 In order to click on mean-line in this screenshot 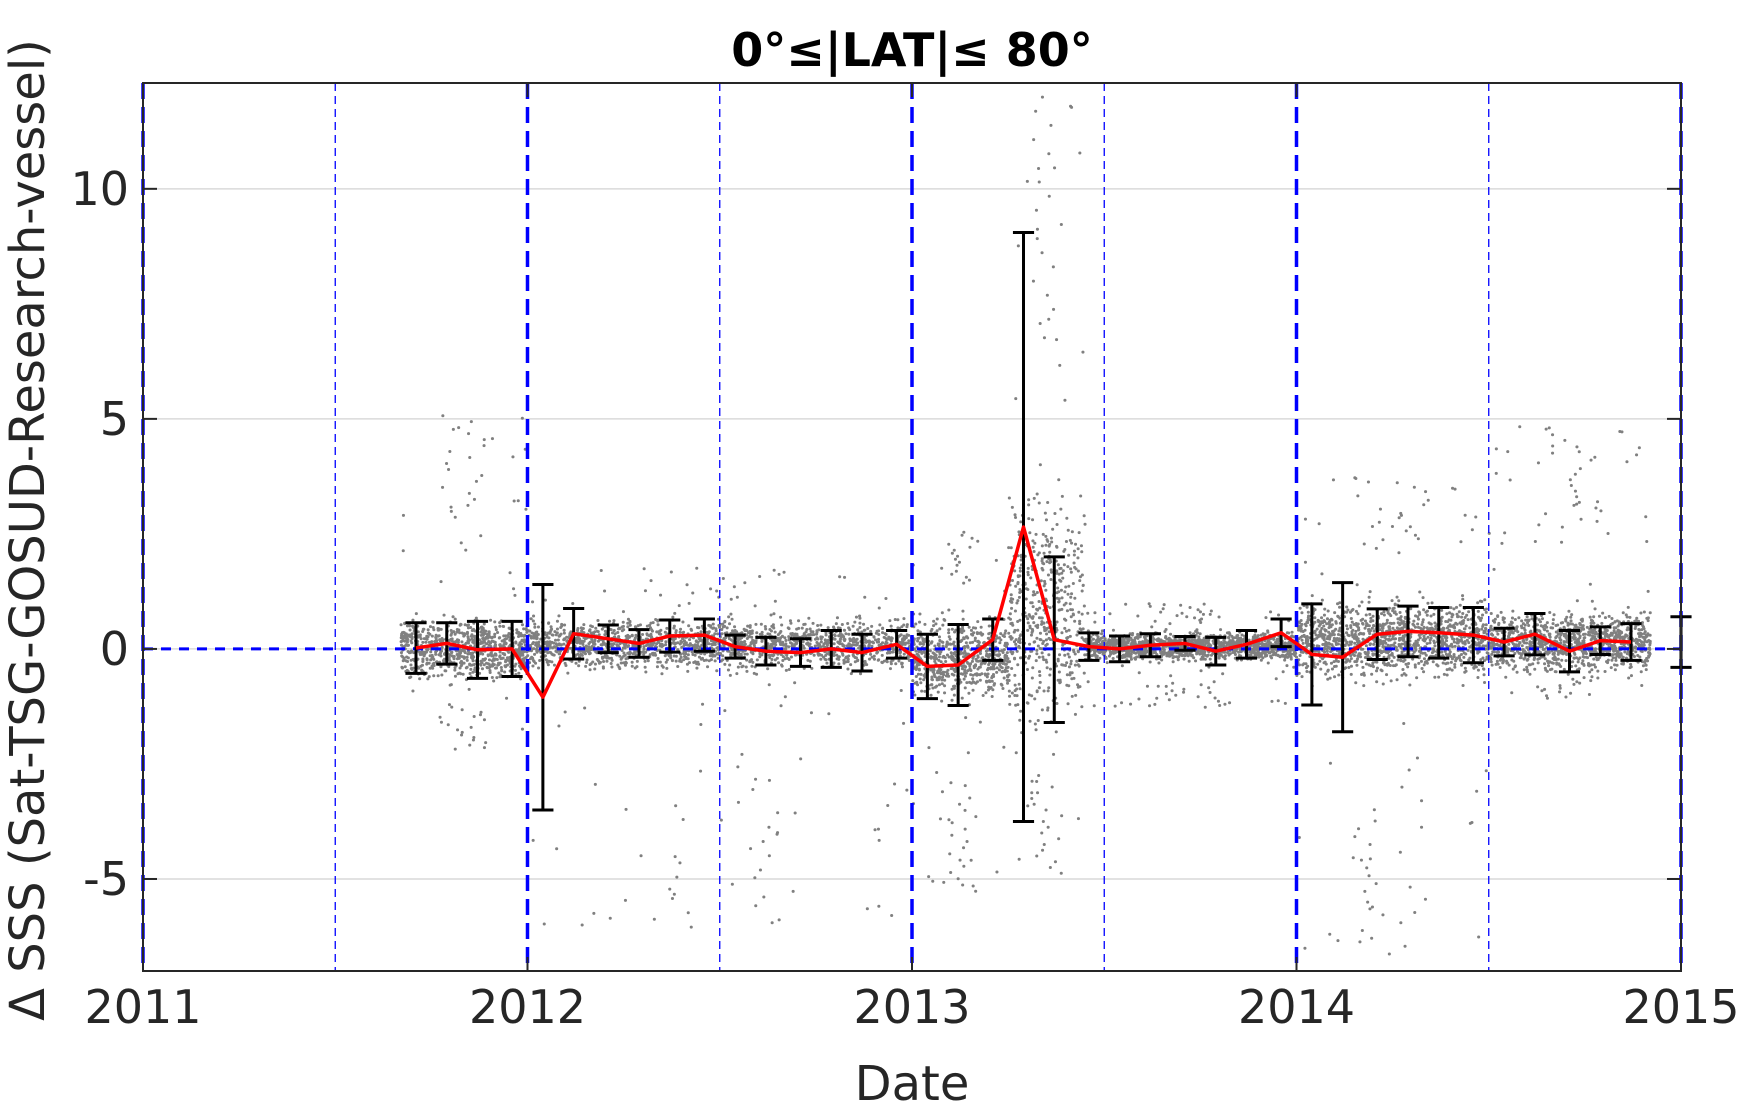, I will do `click(1023, 612)`.